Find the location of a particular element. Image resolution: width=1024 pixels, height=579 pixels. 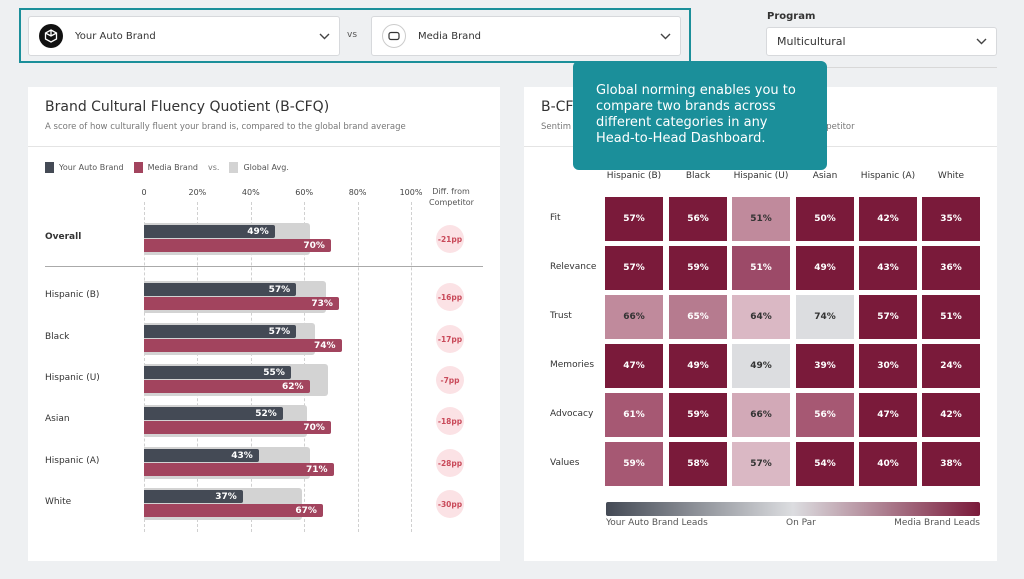

legend-label: Global Avg. is located at coordinates (266, 167).